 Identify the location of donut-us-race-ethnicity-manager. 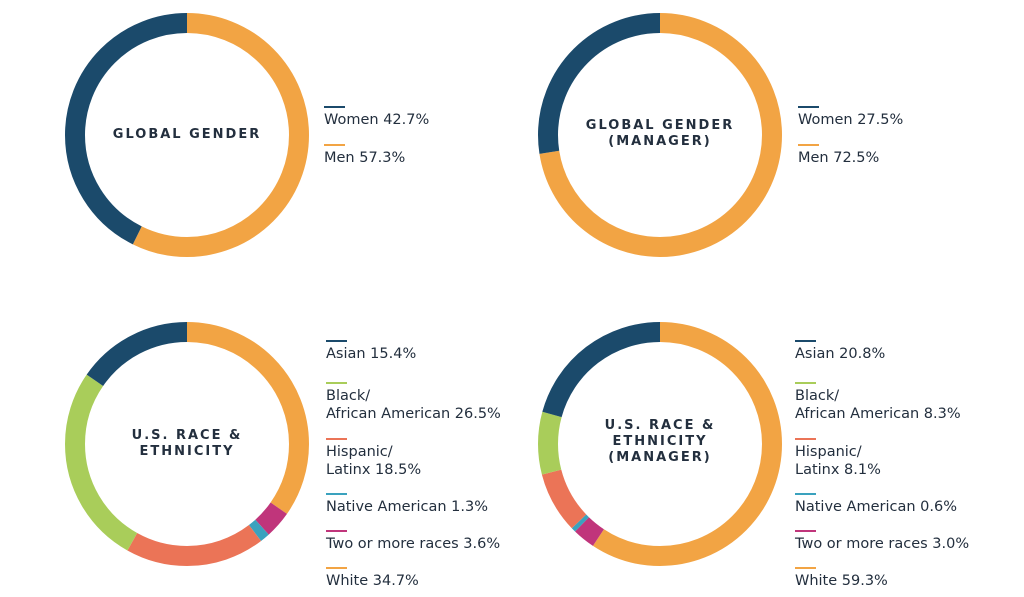
(660, 444).